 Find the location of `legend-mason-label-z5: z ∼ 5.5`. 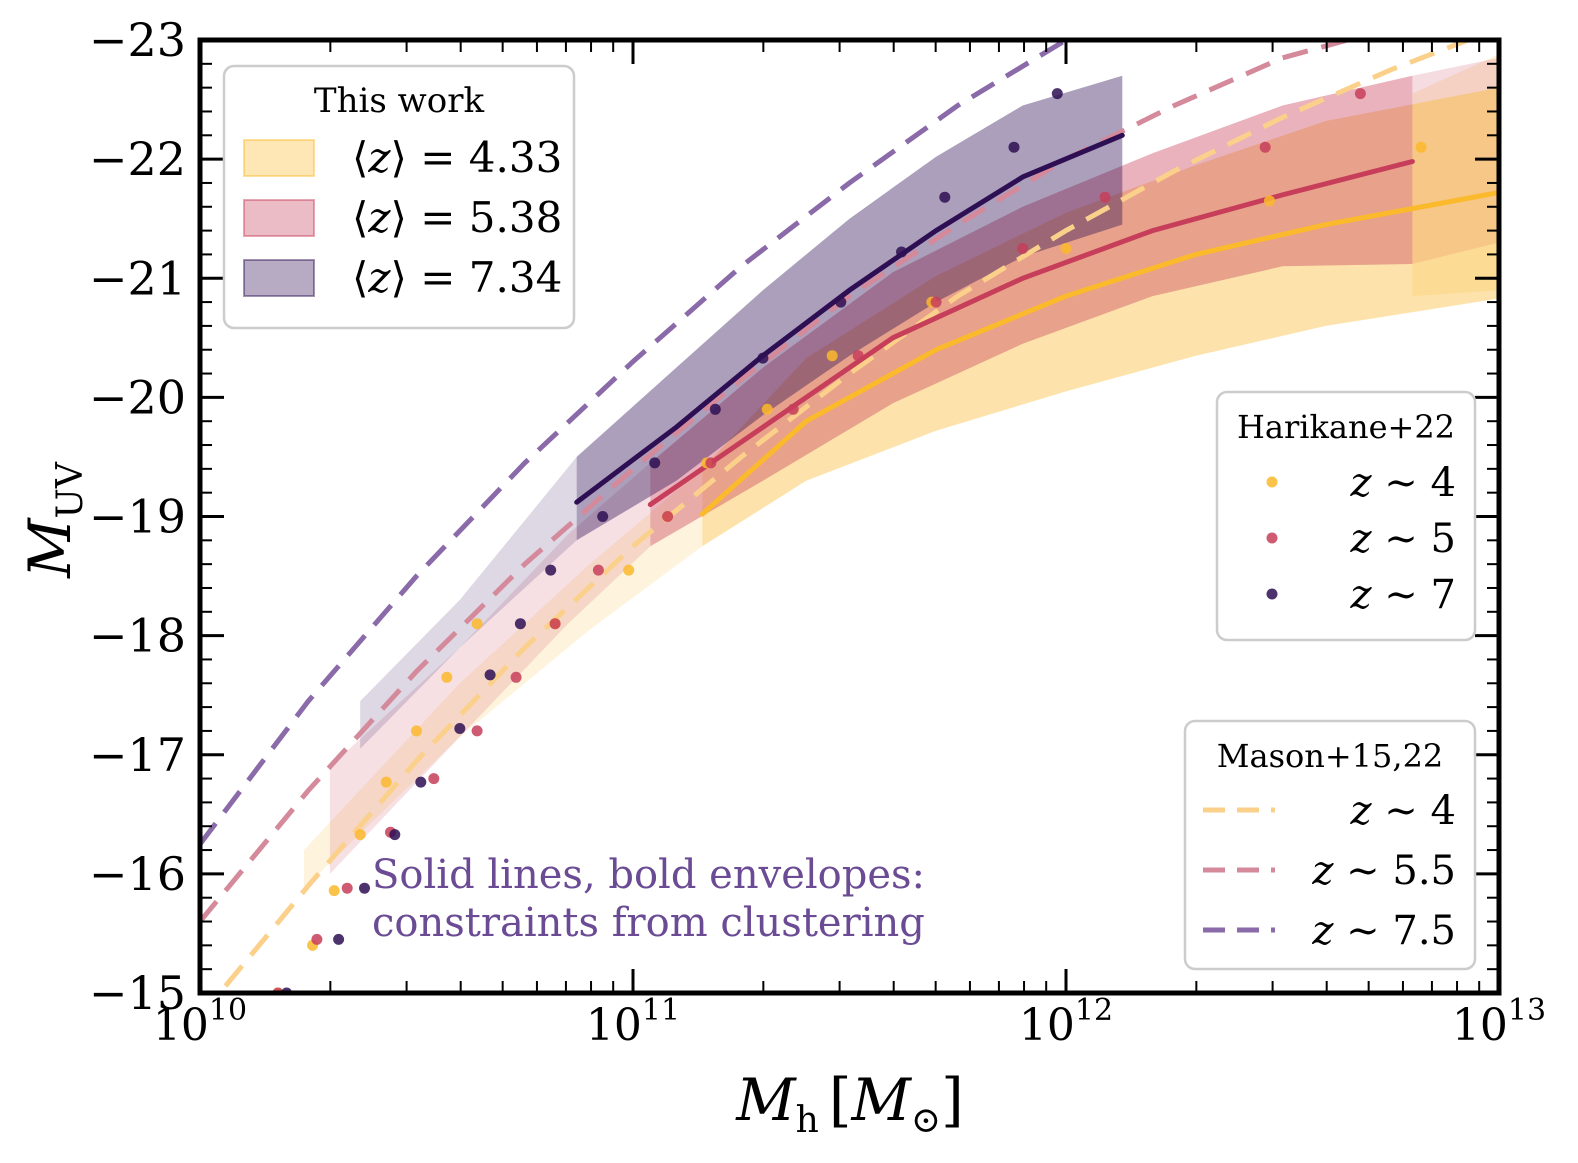

legend-mason-label-z5: z ∼ 5.5 is located at coordinates (1383, 871).